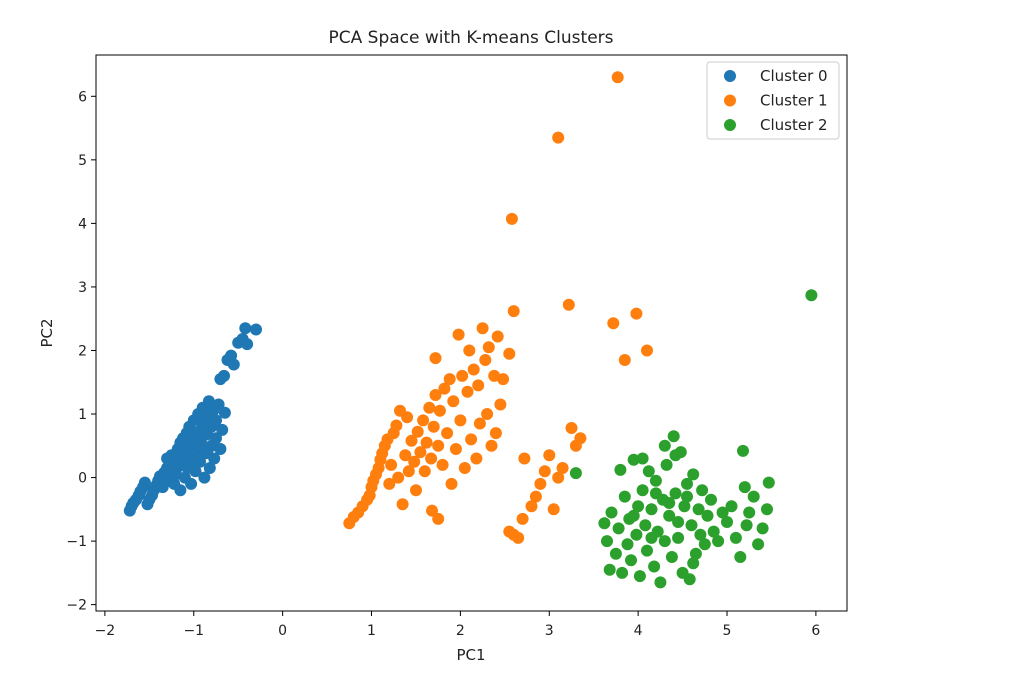  I want to click on x-tick-label: −2, so click(105, 631).